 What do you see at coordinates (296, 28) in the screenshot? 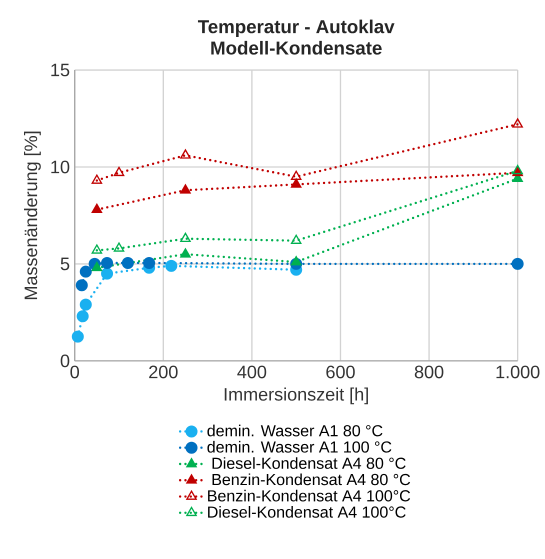
I see `chart-title: Temperatur - Autoklav` at bounding box center [296, 28].